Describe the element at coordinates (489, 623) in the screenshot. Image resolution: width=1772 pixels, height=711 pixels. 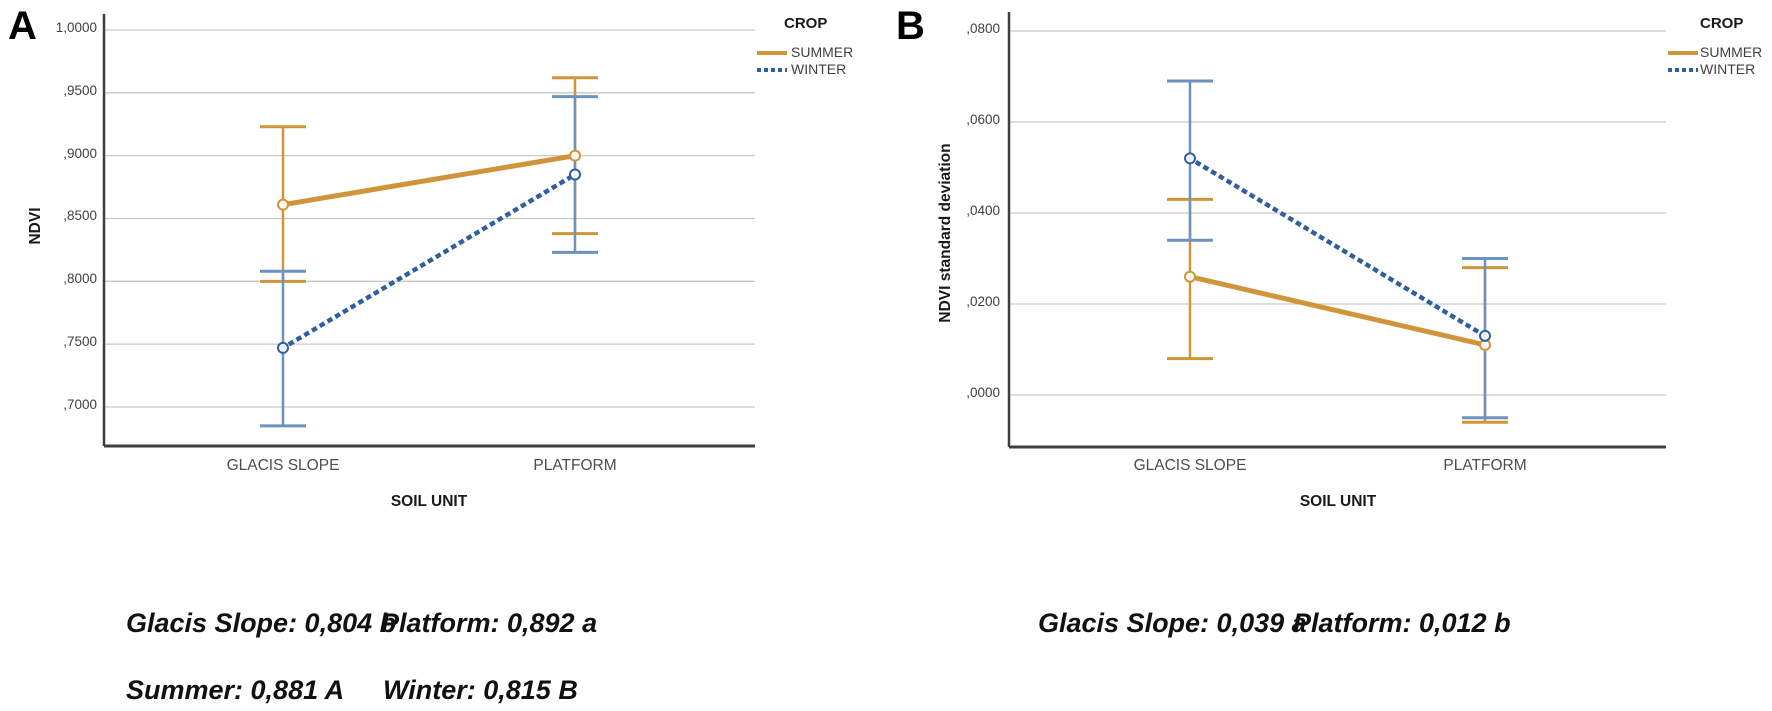
I see `annotation-platform-a: Platform: 0,892 a` at that location.